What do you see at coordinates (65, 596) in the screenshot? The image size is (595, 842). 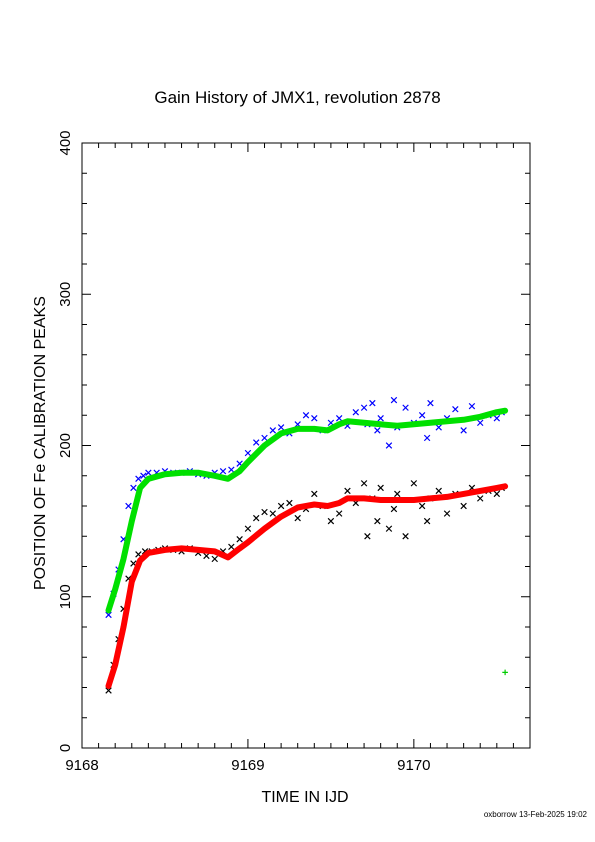 I see `y-tick-label: 100` at bounding box center [65, 596].